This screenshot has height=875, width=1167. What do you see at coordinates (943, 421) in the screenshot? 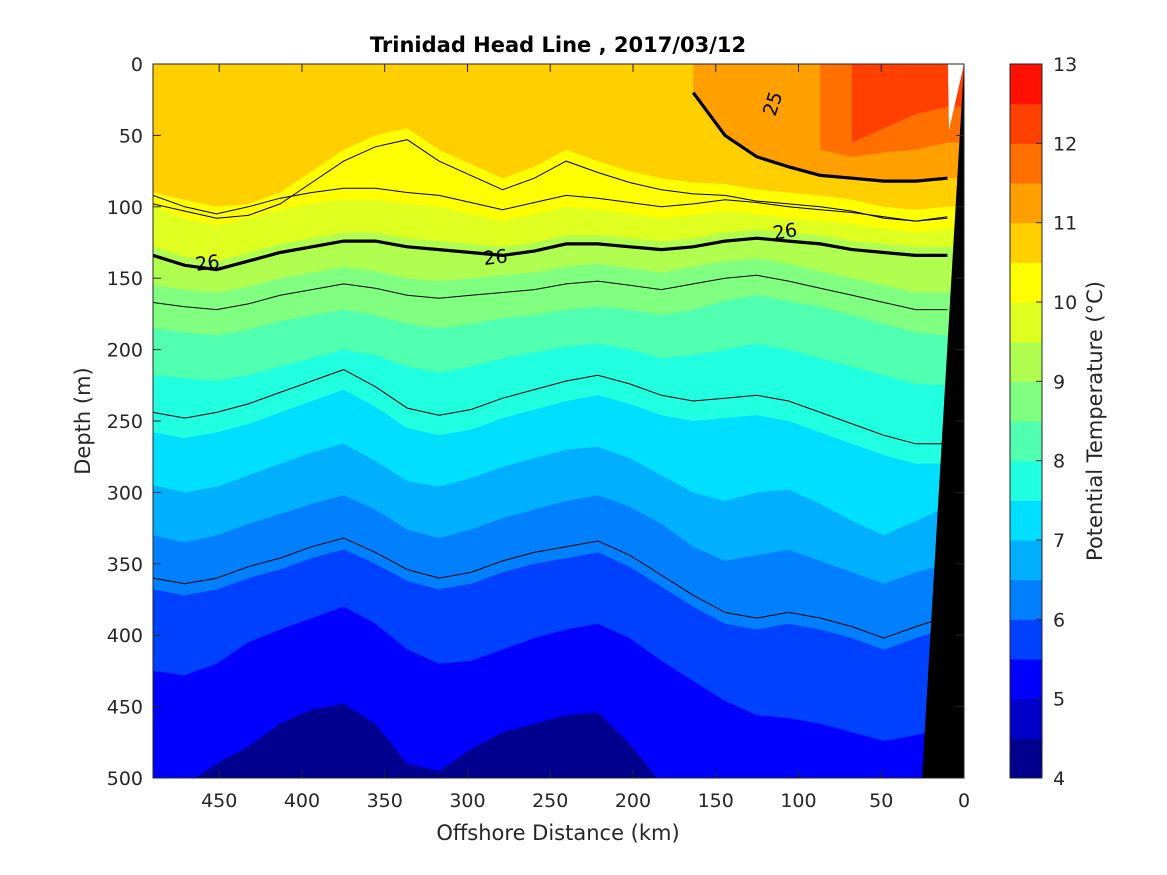
I see `seafloor-bathymetry` at bounding box center [943, 421].